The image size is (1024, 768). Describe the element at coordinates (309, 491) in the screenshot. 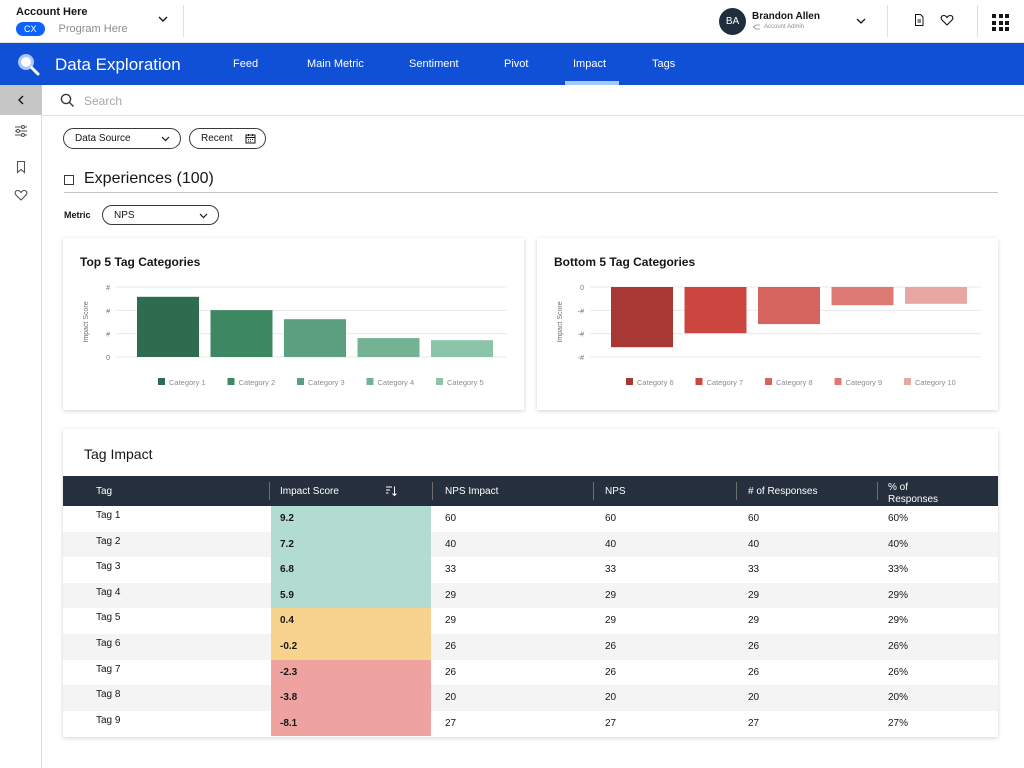

I see `col-impact-score: Impact Score` at that location.